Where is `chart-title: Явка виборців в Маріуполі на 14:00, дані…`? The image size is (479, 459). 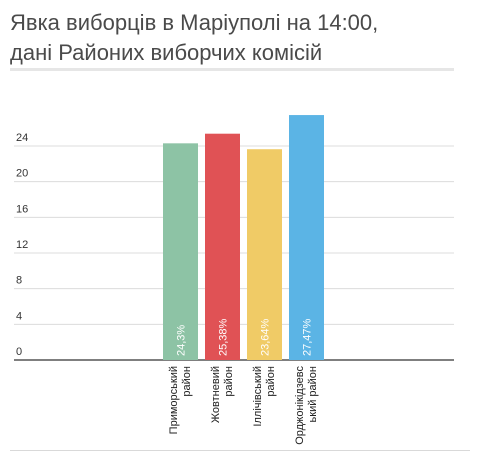
chart-title: Явка виборців в Маріуполі на 14:00, дані… is located at coordinates (240, 38).